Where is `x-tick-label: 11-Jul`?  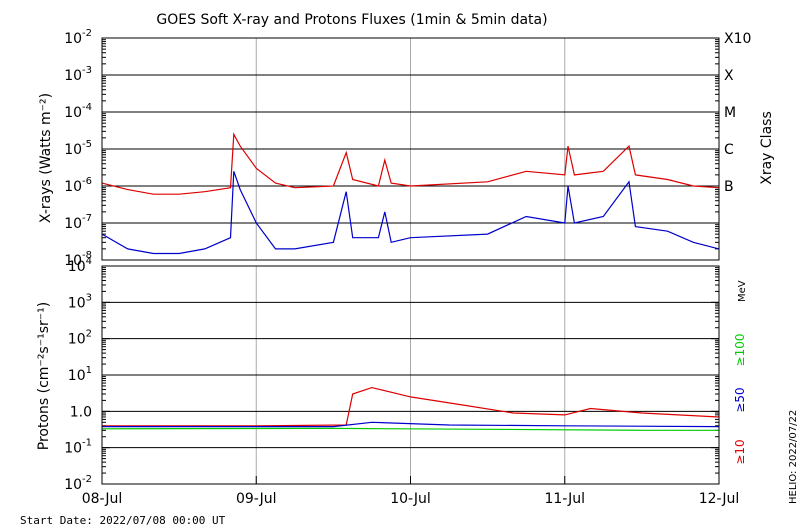 x-tick-label: 11-Jul is located at coordinates (564, 499).